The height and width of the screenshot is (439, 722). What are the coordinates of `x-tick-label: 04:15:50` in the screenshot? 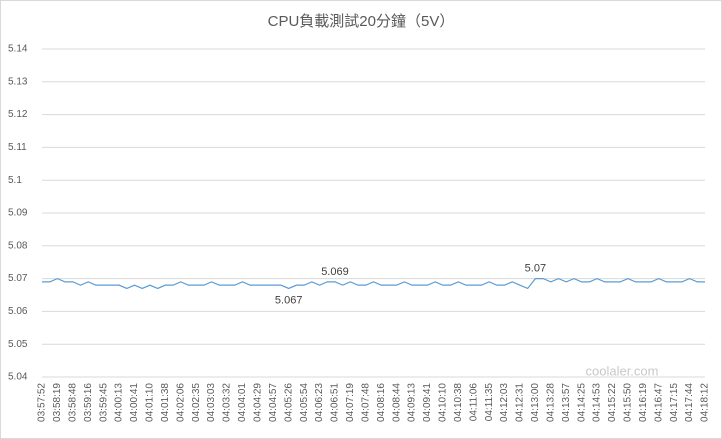 It's located at (628, 402).